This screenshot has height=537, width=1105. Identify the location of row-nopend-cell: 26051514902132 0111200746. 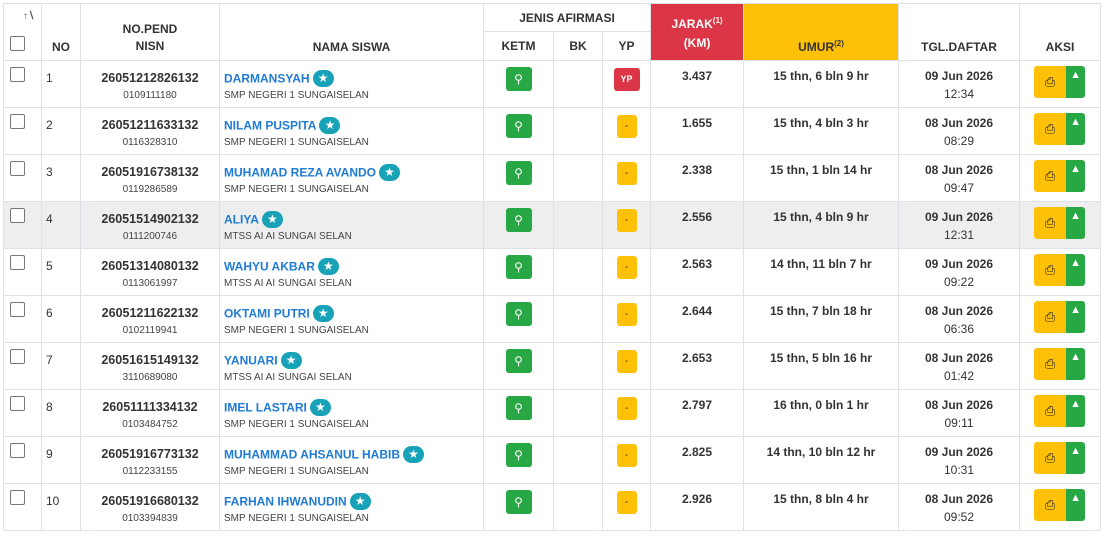
(150, 225).